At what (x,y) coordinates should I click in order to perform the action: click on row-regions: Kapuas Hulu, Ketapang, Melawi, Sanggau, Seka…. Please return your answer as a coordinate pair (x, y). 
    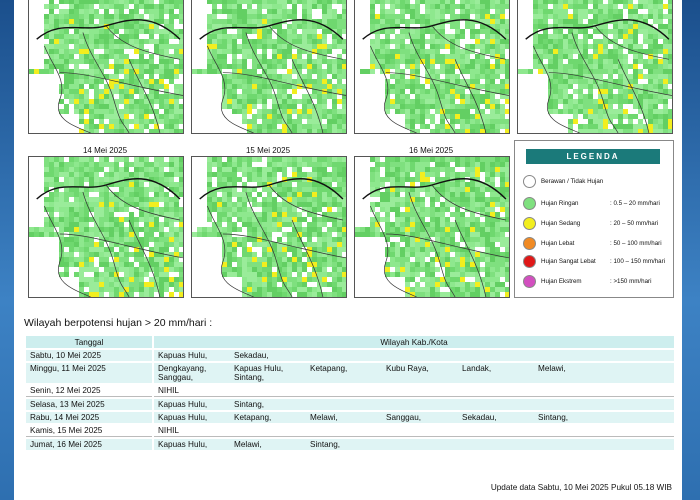
    Looking at the image, I should click on (414, 417).